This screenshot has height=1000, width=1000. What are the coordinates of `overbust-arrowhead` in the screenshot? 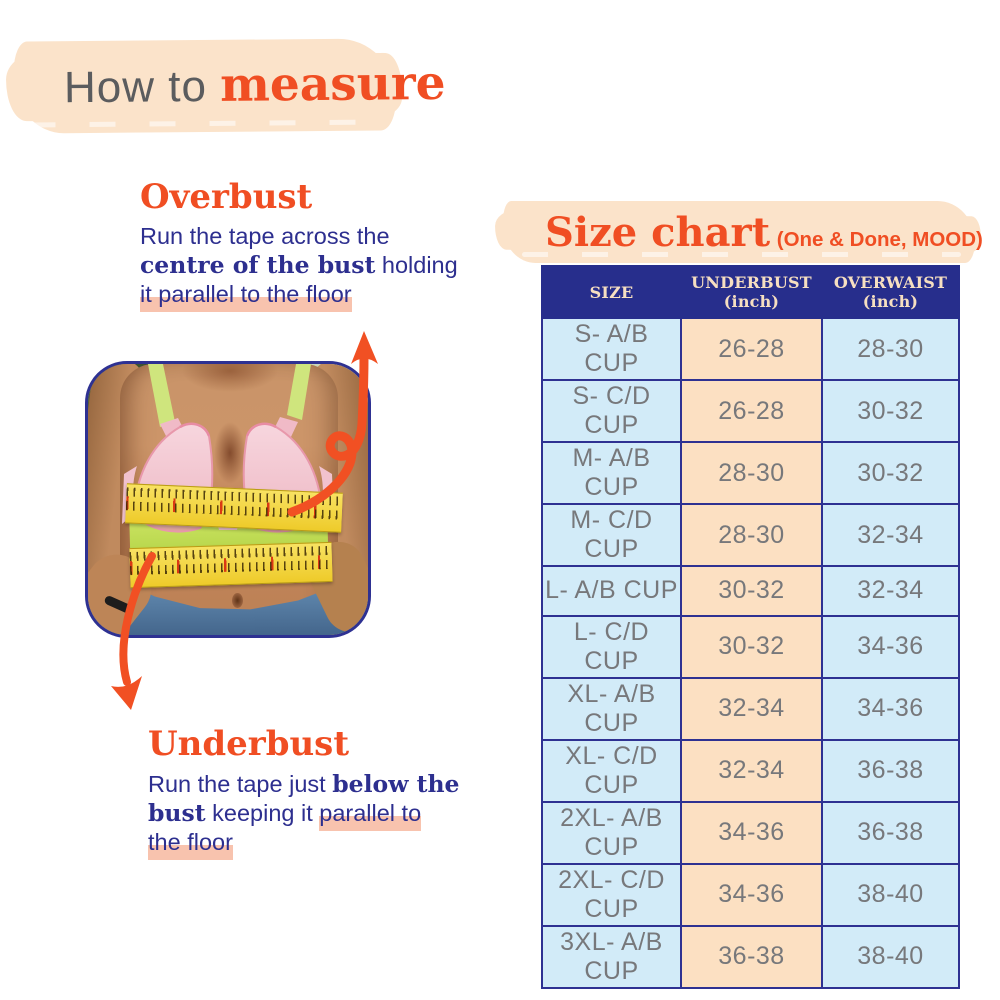 It's located at (364, 347).